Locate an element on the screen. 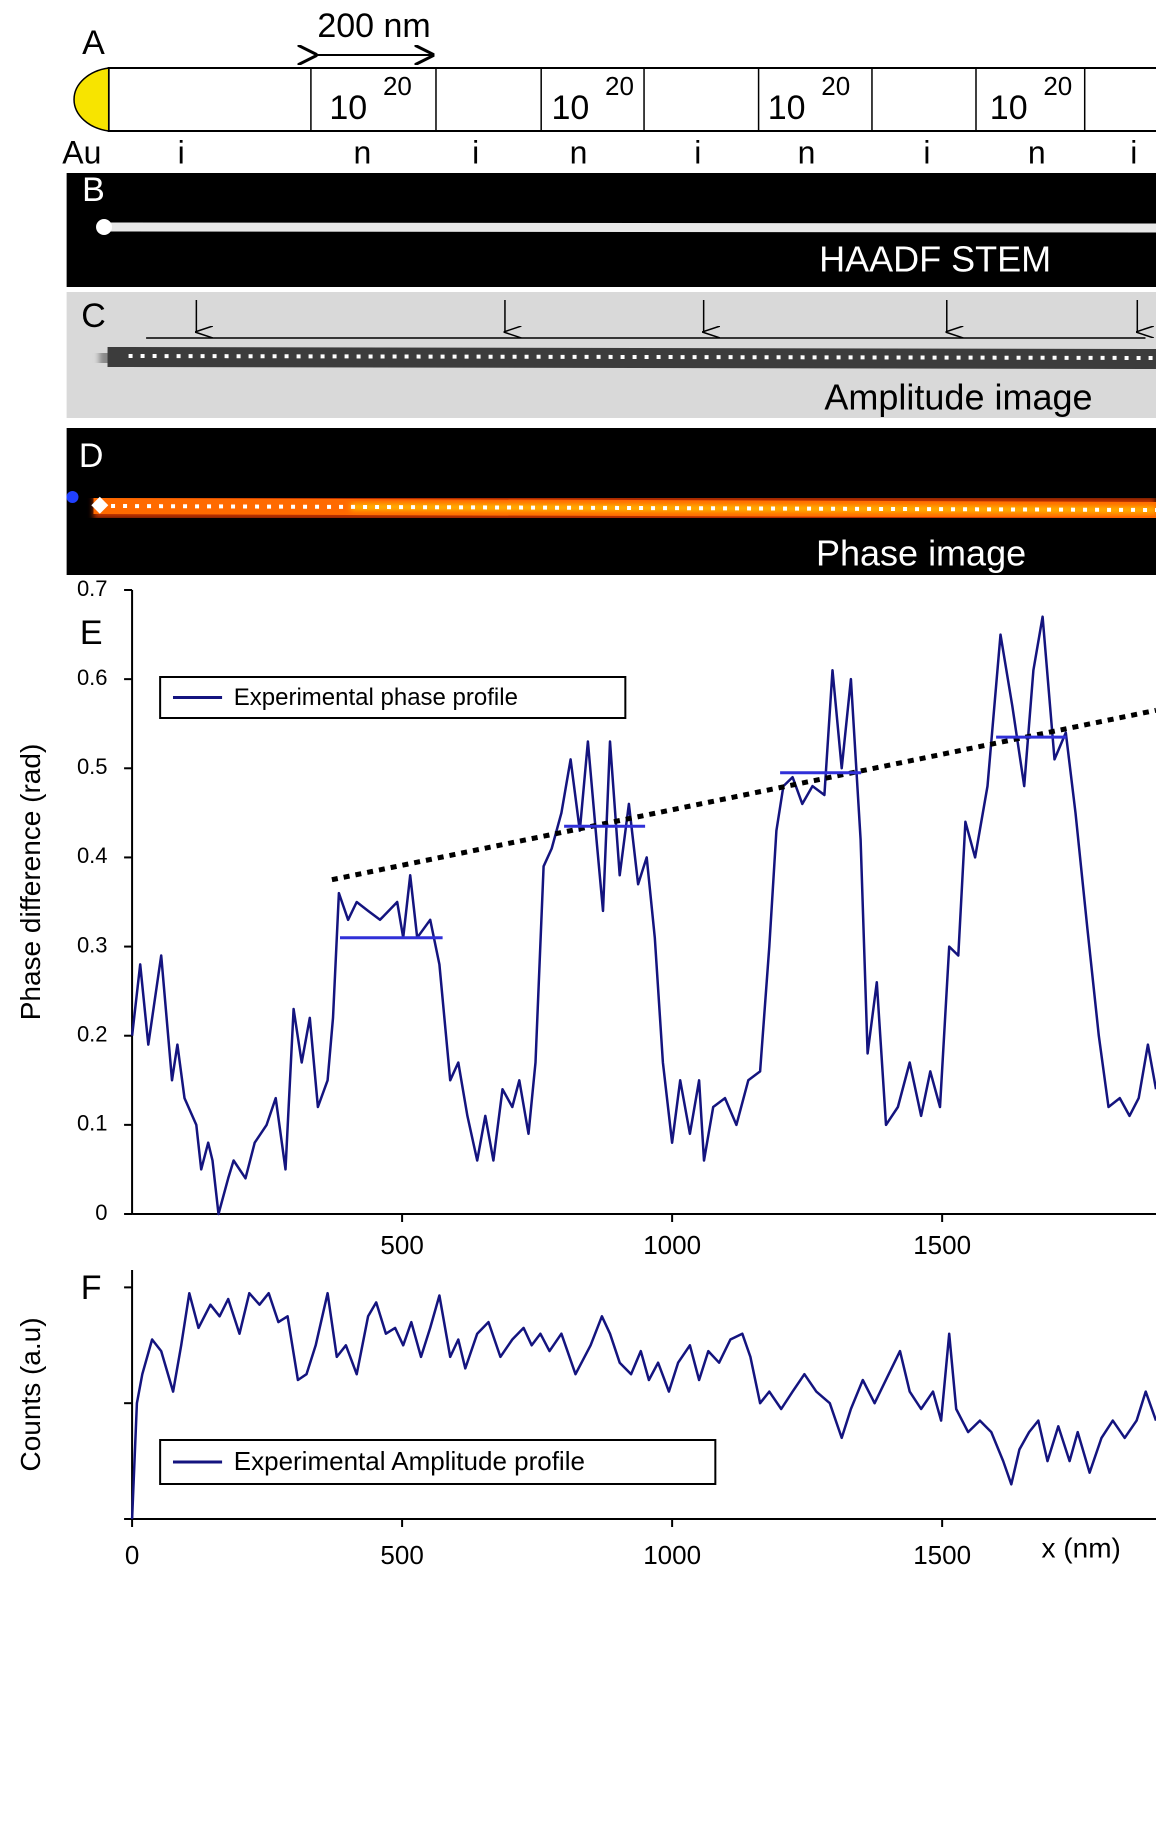  panel-label: A is located at coordinates (93, 43).